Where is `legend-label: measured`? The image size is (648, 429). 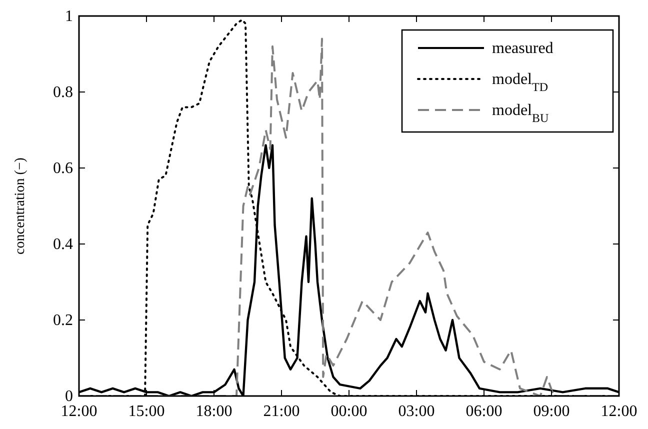
legend-label: measured is located at coordinates (523, 48).